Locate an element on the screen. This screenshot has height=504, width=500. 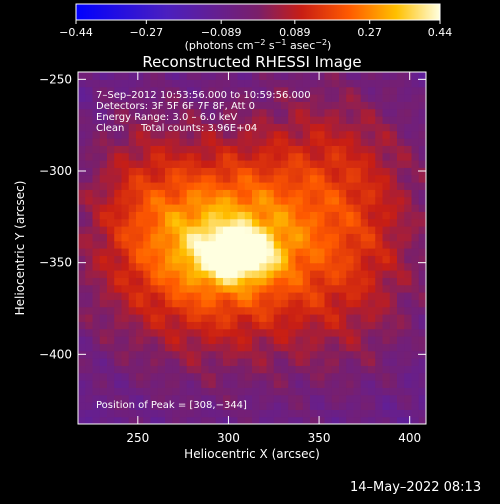
x-tick-label: 300 is located at coordinates (228, 438).